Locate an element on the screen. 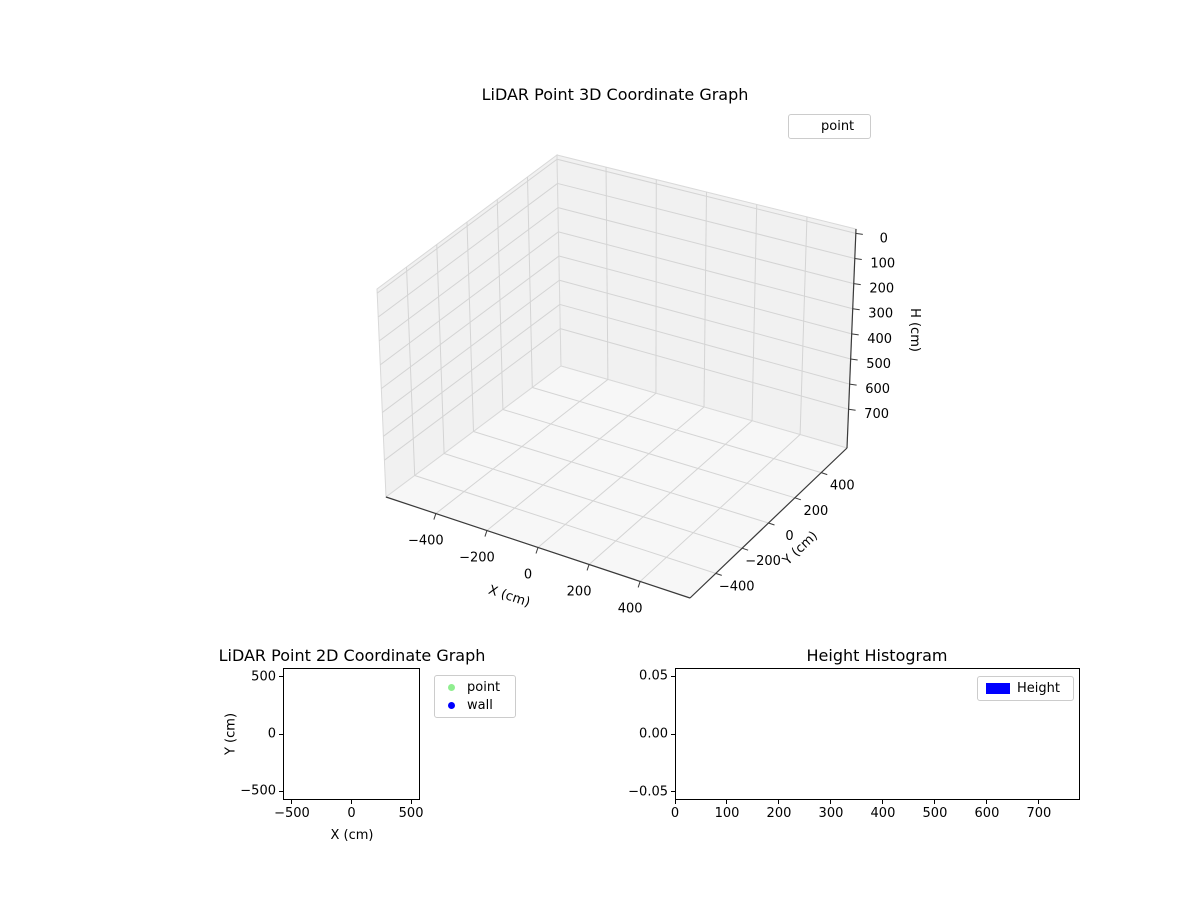 The width and height of the screenshot is (1200, 900). x-tick-label: 500 is located at coordinates (411, 813).